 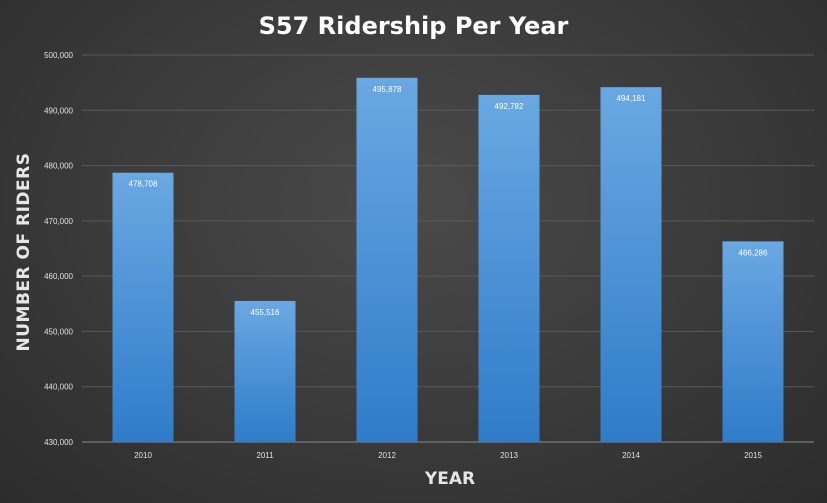 What do you see at coordinates (58, 276) in the screenshot?
I see `y-tick-label: 460,000` at bounding box center [58, 276].